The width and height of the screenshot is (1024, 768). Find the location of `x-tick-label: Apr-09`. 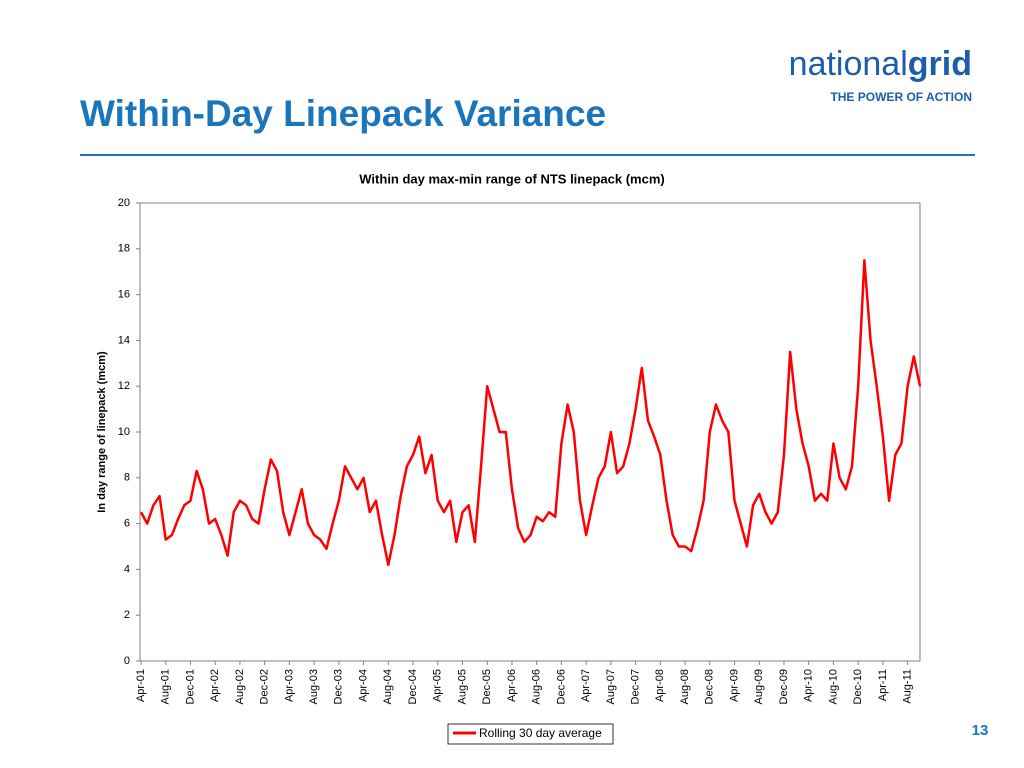

x-tick-label: Apr-09 is located at coordinates (734, 685).